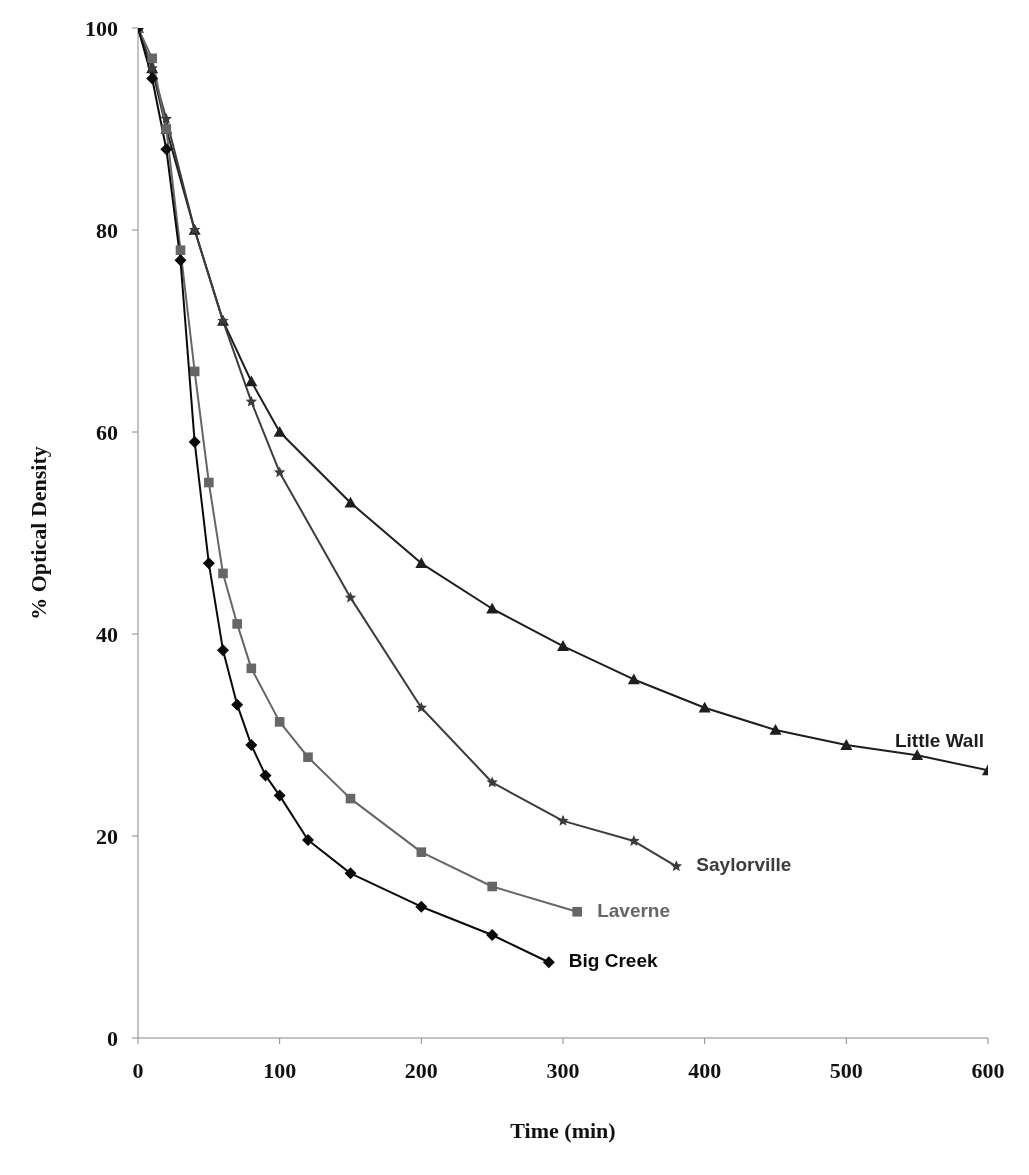  Describe the element at coordinates (846, 1070) in the screenshot. I see `x-tick-label: 500` at that location.